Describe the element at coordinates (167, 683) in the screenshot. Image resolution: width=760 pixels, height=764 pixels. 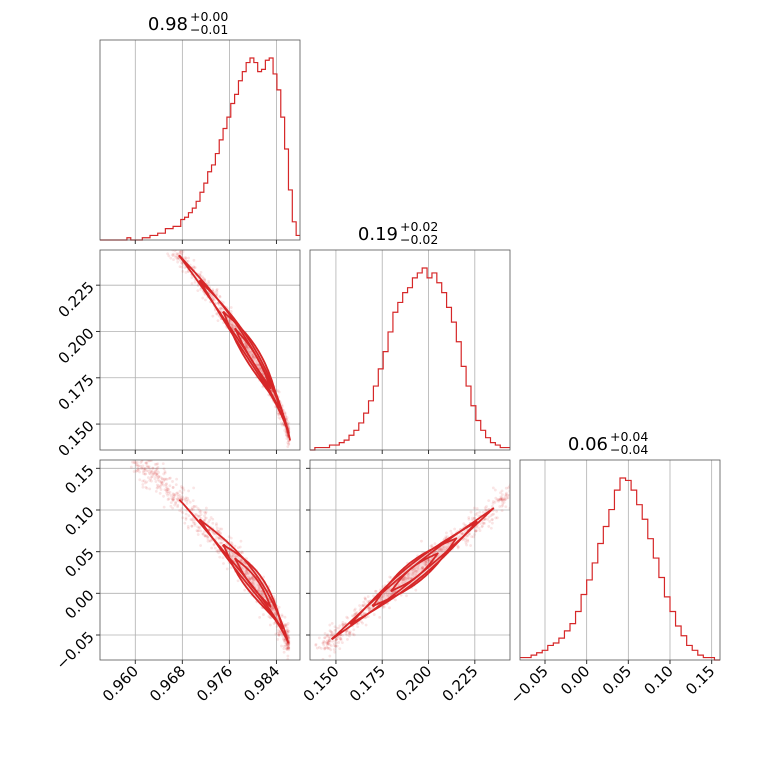
I see `x-tick-label: 0.968` at that location.